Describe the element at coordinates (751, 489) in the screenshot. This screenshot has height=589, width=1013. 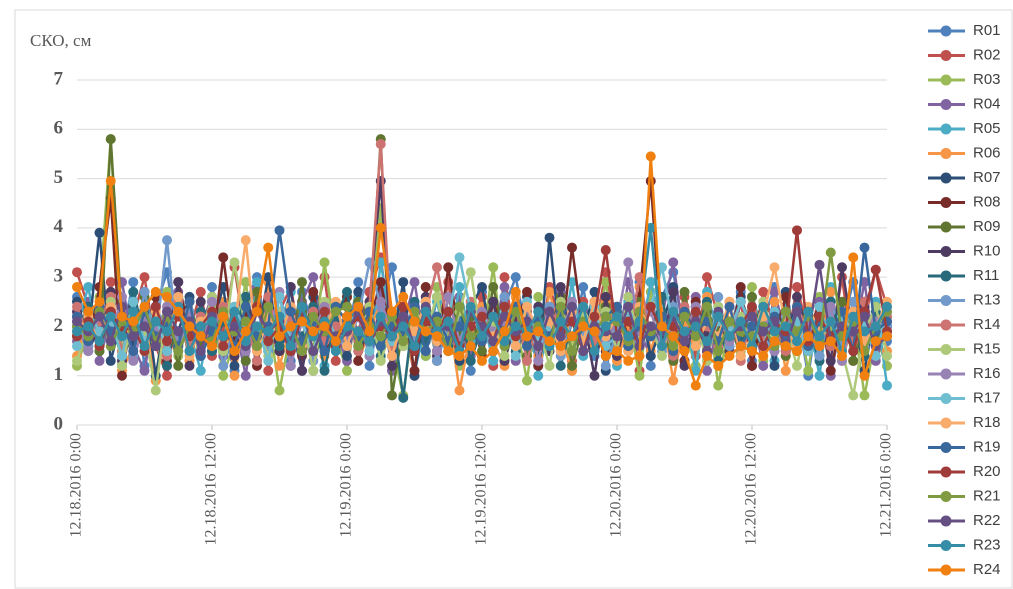
I see `x-tick-label: 12.20.2016 12:00` at that location.